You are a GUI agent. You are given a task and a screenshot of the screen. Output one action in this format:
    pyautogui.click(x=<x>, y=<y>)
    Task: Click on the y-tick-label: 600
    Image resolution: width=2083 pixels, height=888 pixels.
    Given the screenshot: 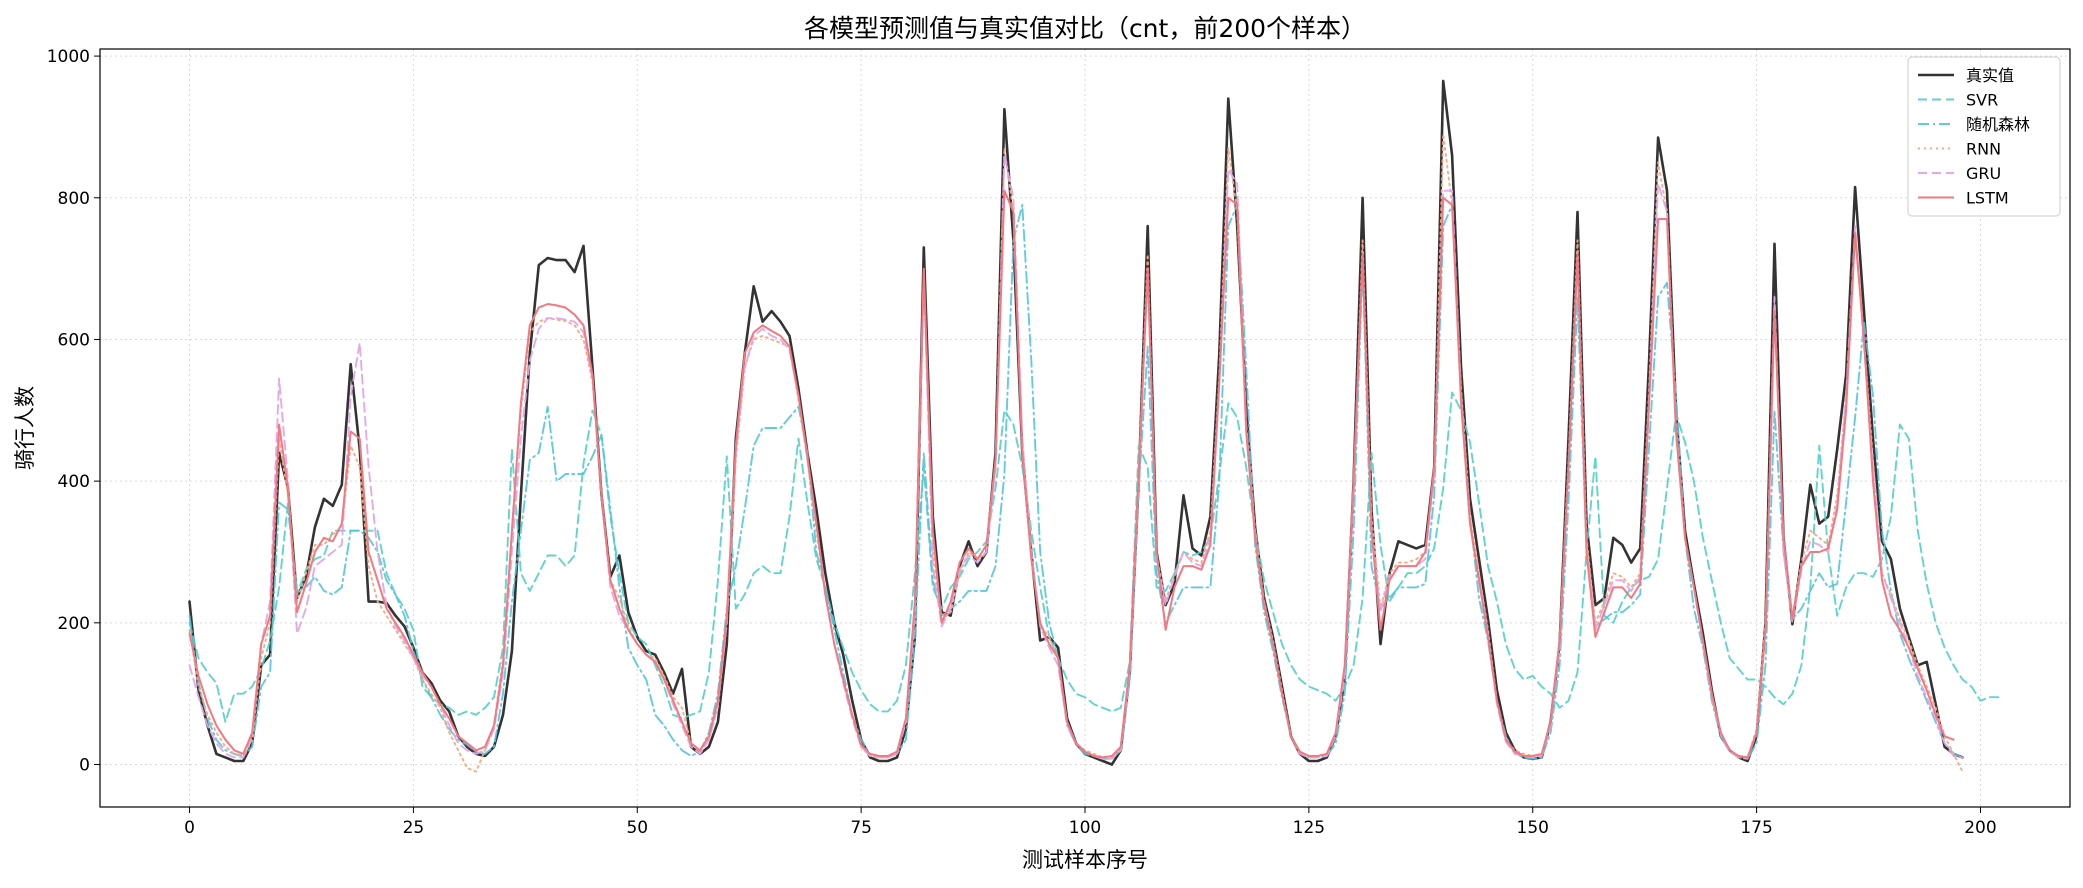 What is the action you would take?
    pyautogui.click(x=74, y=340)
    